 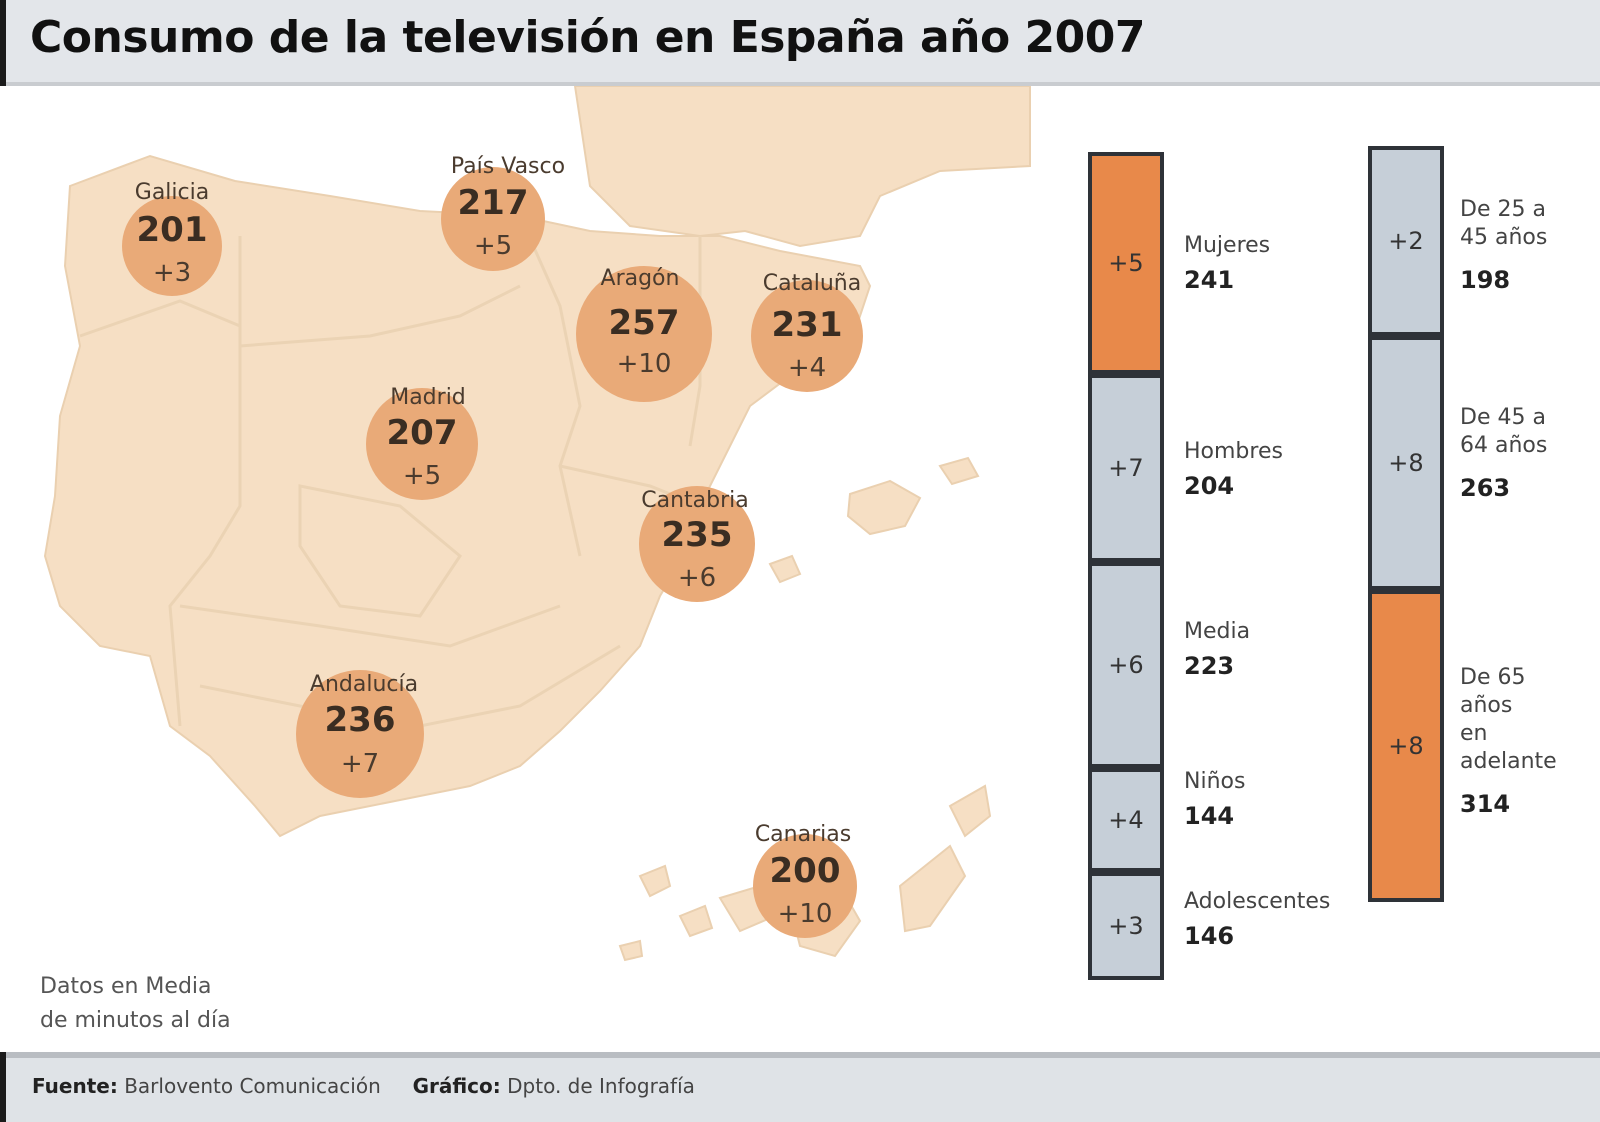 I want to click on region-label: Galicia, so click(x=172, y=192).